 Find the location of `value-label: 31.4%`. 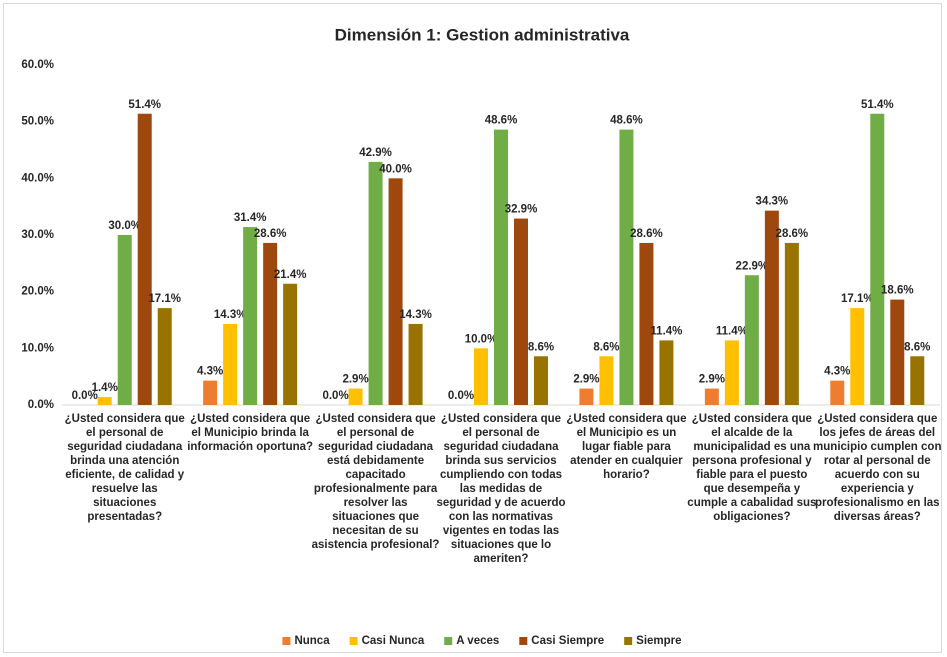

value-label: 31.4% is located at coordinates (250, 218).